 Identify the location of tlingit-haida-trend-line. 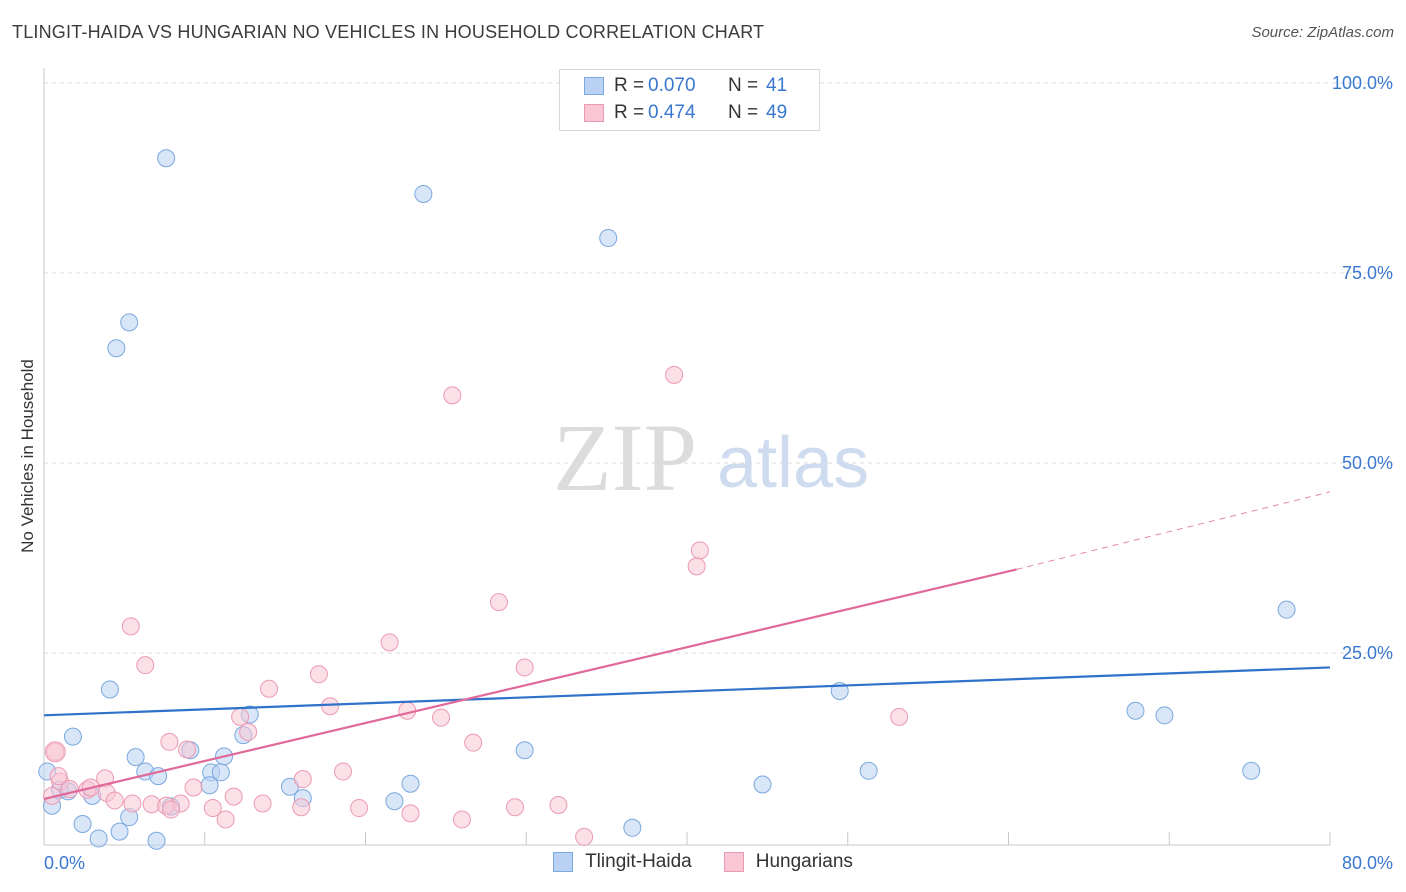
(687, 691).